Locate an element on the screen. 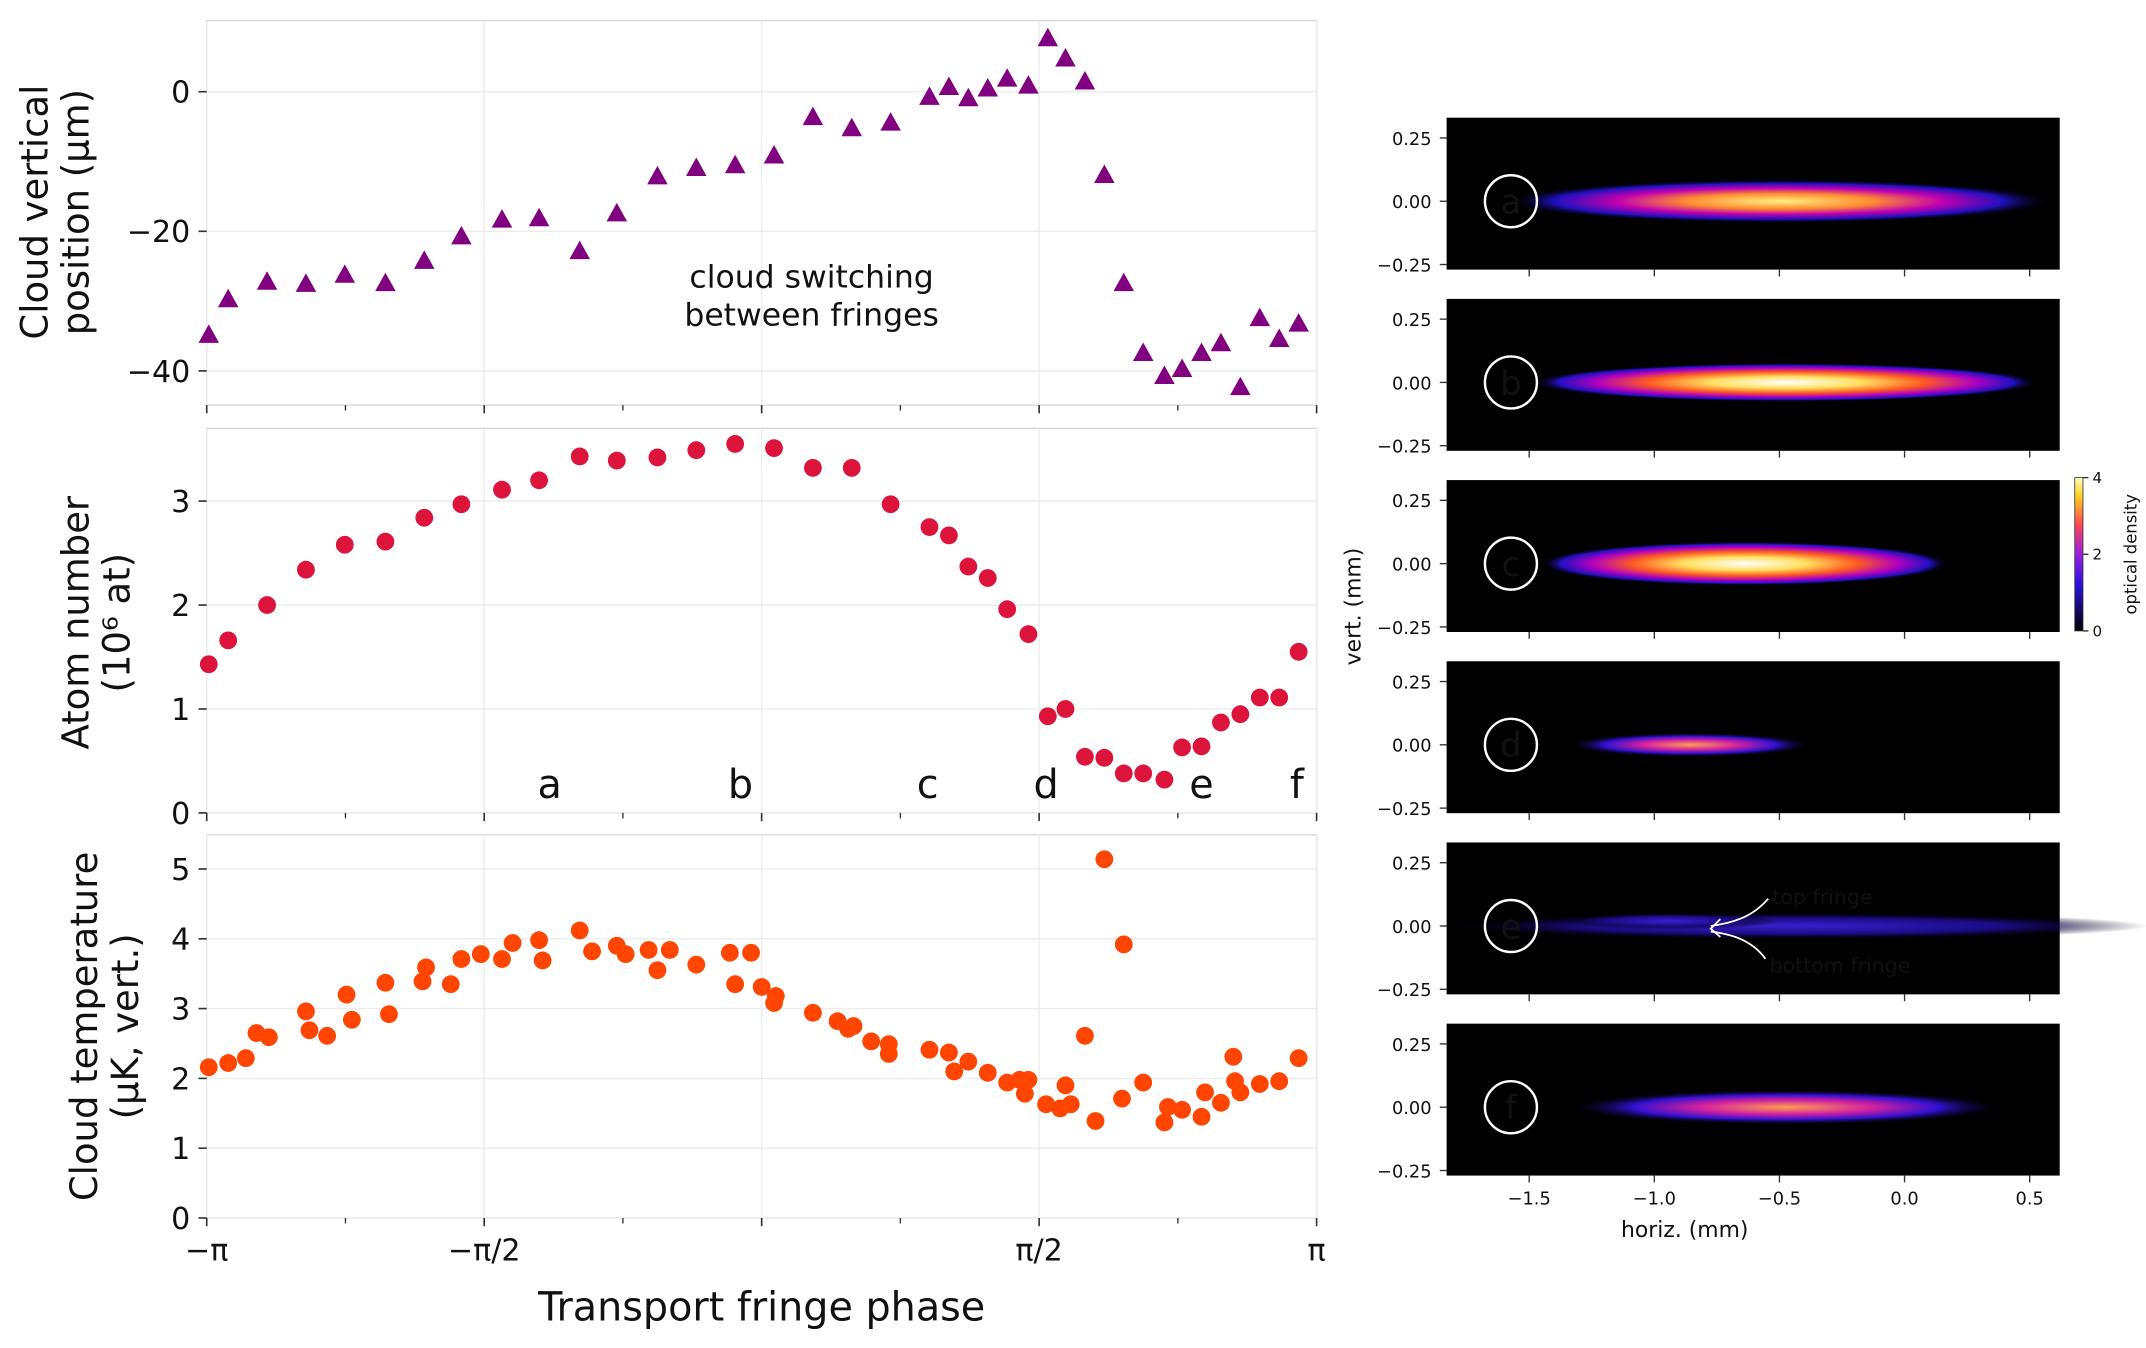 This screenshot has width=2146, height=1348. panel-letter-circle is located at coordinates (1511, 563).